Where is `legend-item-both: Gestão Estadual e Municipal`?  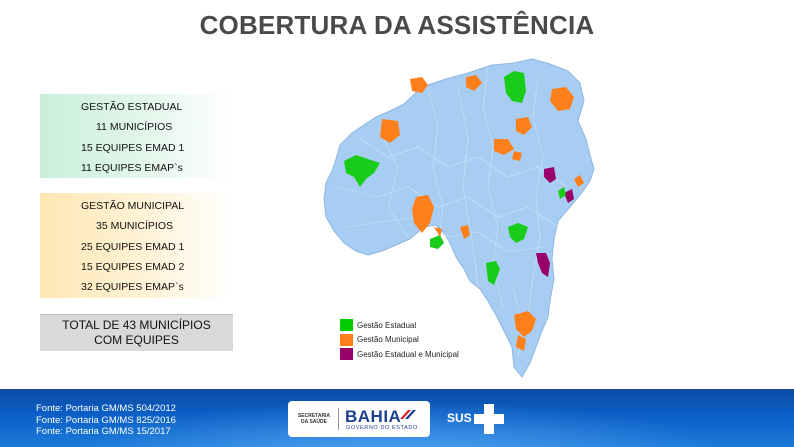 legend-item-both: Gestão Estadual e Municipal is located at coordinates (399, 354).